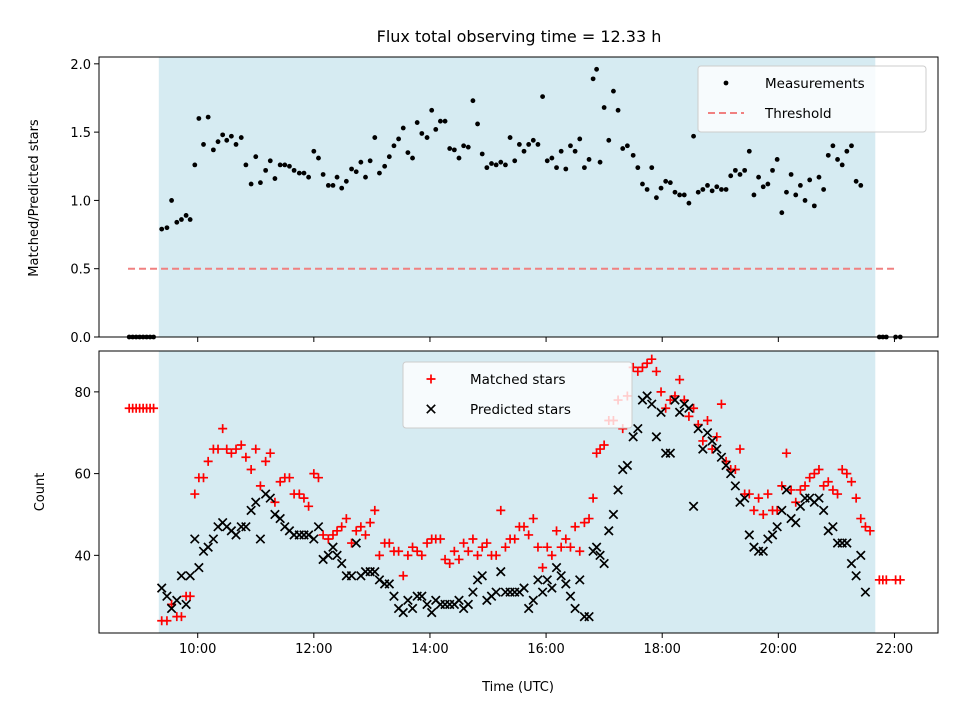 Image resolution: width=960 pixels, height=720 pixels. What do you see at coordinates (80, 338) in the screenshot?
I see `y-tick-label: 0.0` at bounding box center [80, 338].